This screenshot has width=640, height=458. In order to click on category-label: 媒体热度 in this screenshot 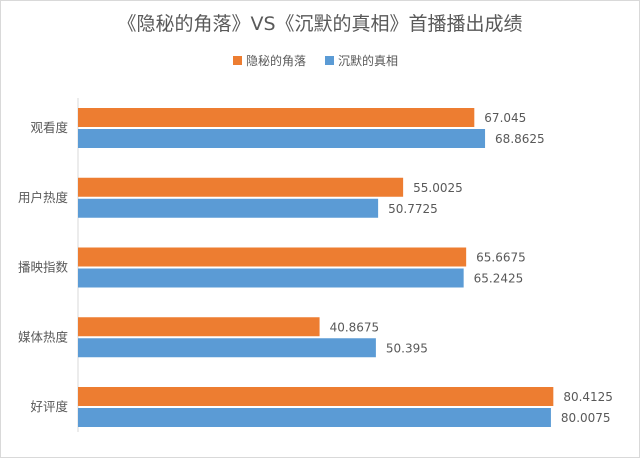, I will do `click(43, 336)`.